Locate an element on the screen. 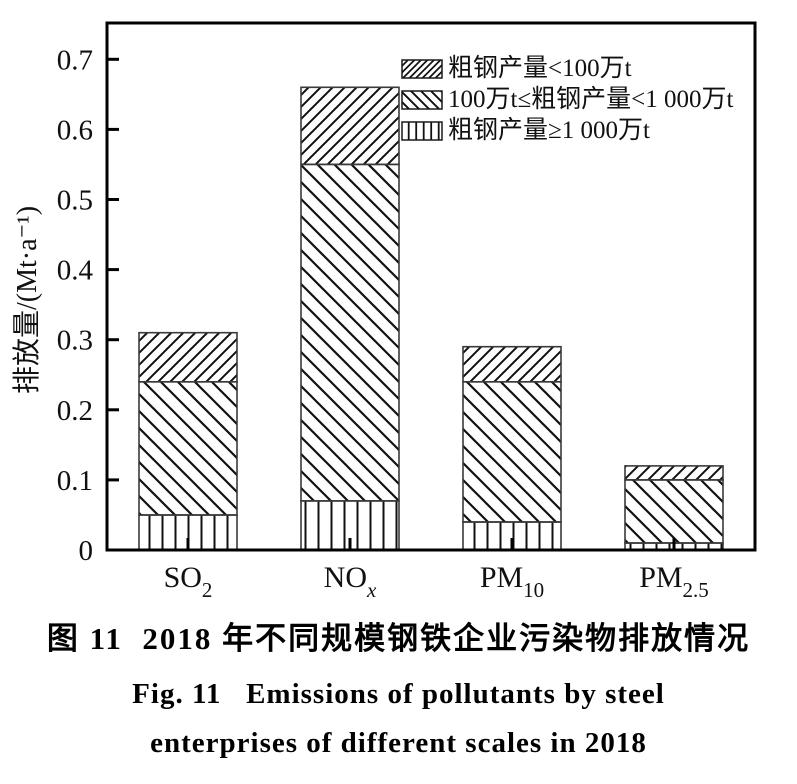  legend-swatch-diag-up-icon is located at coordinates (422, 69).